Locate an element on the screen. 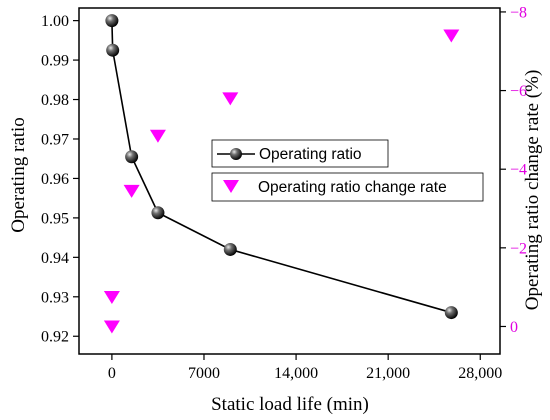  left-y-axis-ticks: 0.92 0.93 0.94 0.95 0.96 0.97 0.98 0.99 1.00 is located at coordinates (60, 179).